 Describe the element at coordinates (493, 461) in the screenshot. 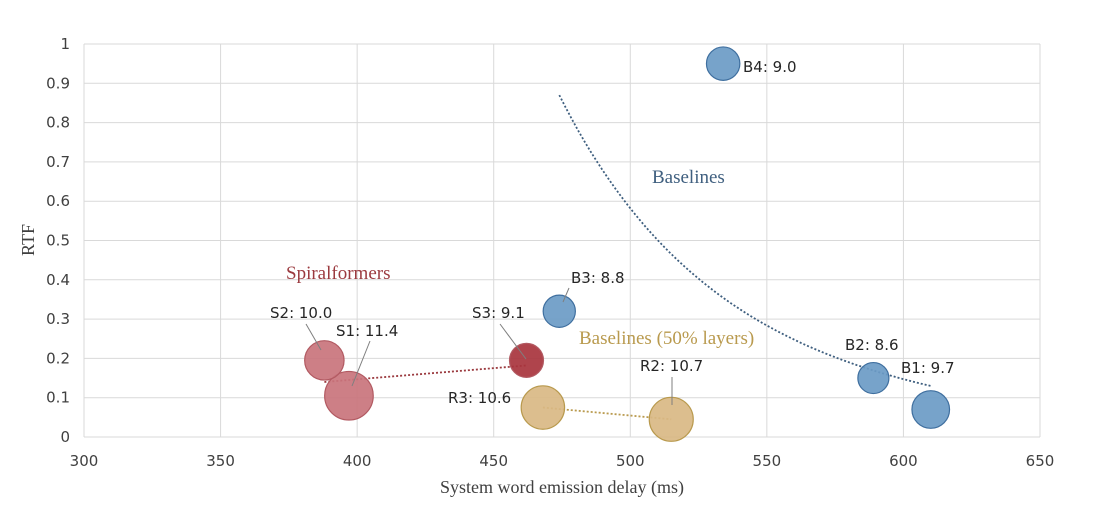

I see `x-tick-label: 450` at that location.